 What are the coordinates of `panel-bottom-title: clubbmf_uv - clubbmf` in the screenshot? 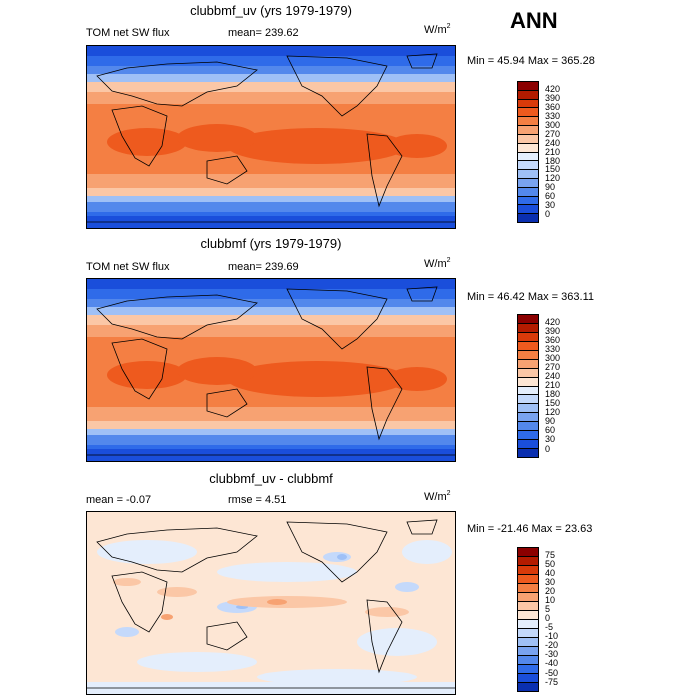 It's located at (271, 478).